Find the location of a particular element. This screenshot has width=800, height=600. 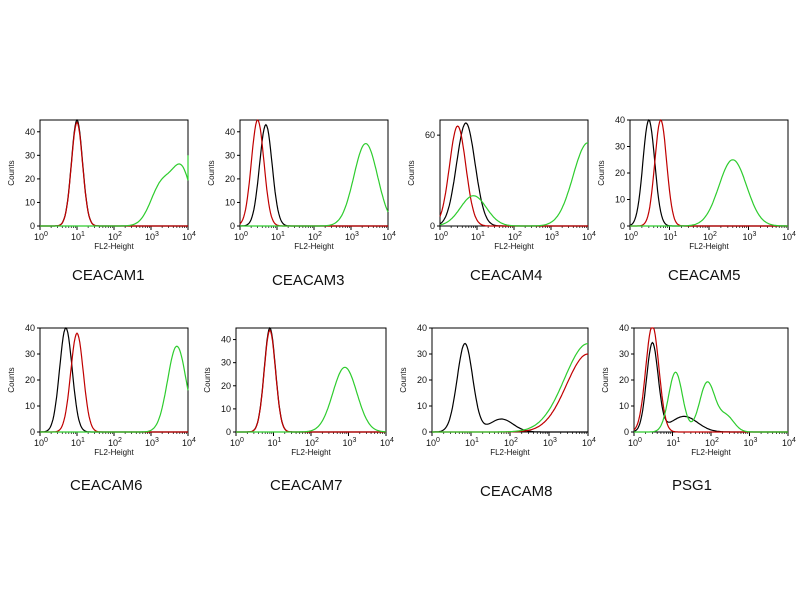

plot-frame is located at coordinates (510, 380).